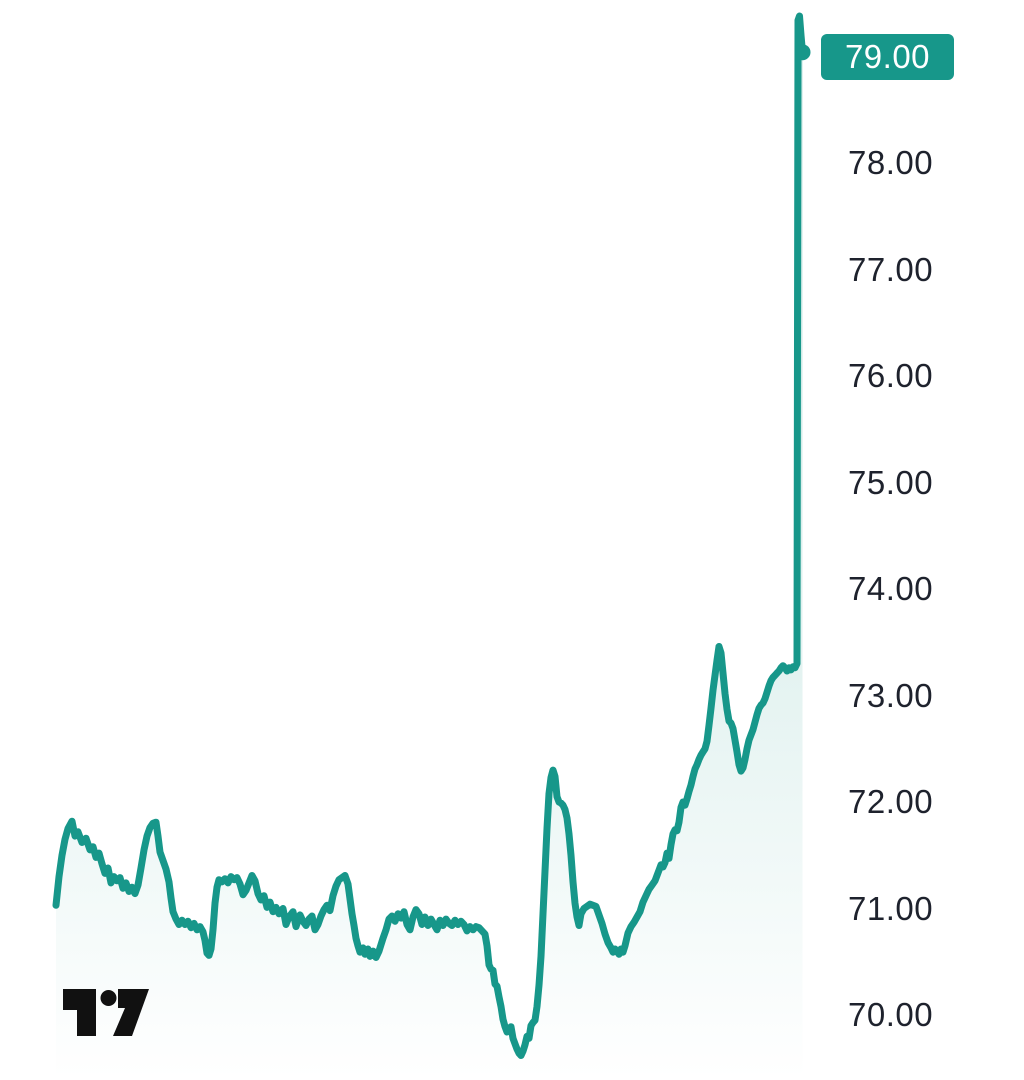  What do you see at coordinates (891, 269) in the screenshot?
I see `y-axis-tick-label: 77.00` at bounding box center [891, 269].